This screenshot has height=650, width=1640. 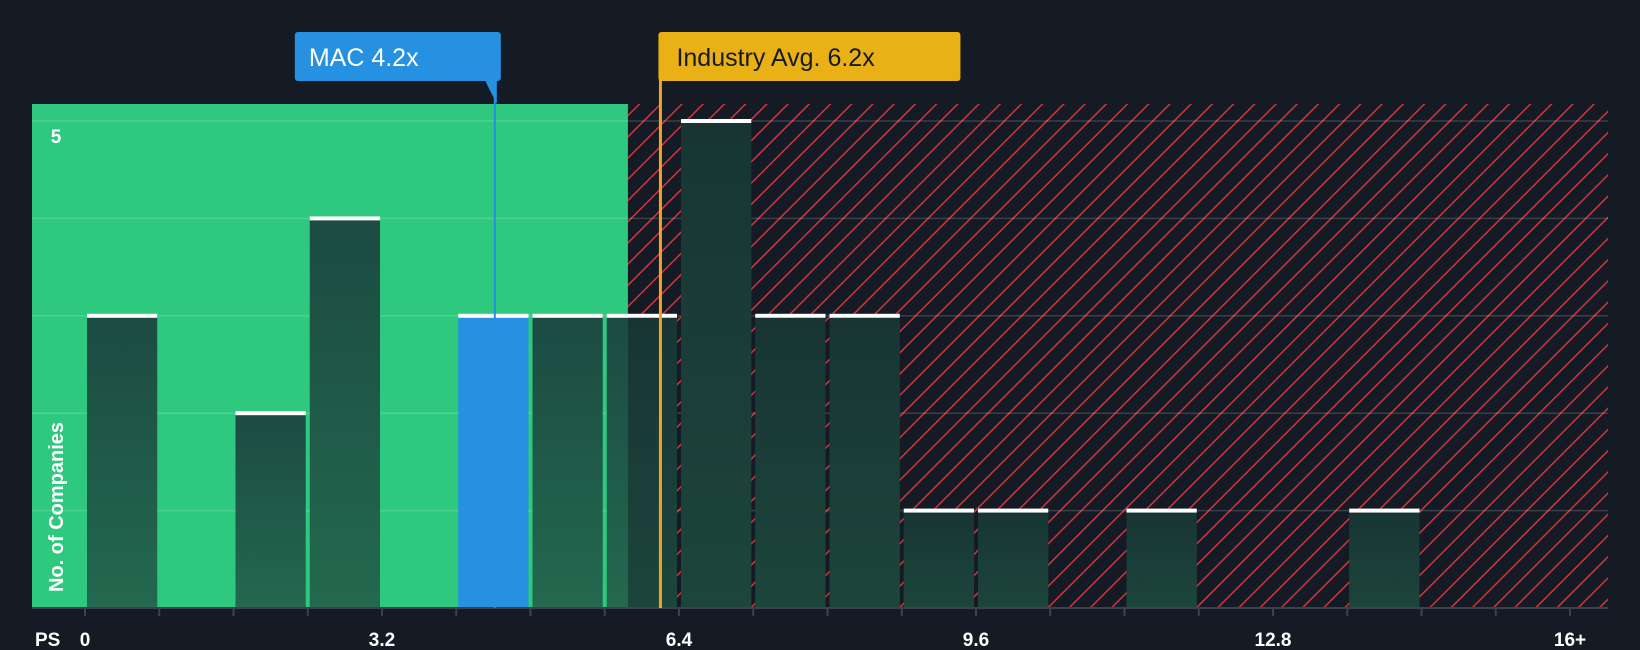 What do you see at coordinates (382, 640) in the screenshot?
I see `x-tick-label: 3.2` at bounding box center [382, 640].